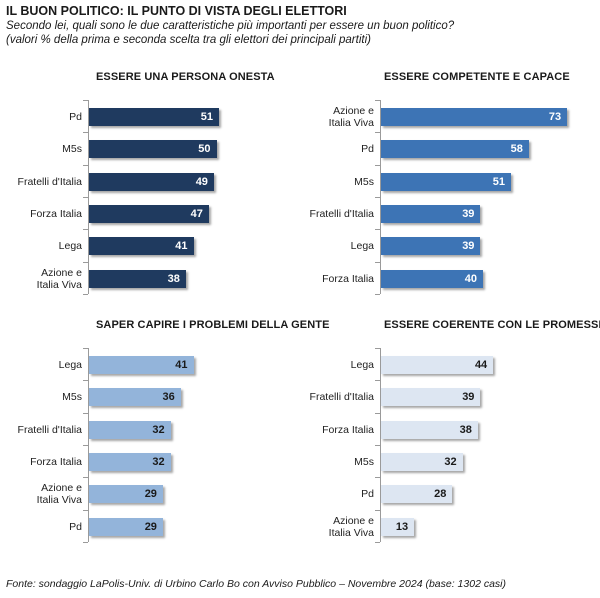 The height and width of the screenshot is (598, 600). I want to click on data-label: 36, so click(168, 397).